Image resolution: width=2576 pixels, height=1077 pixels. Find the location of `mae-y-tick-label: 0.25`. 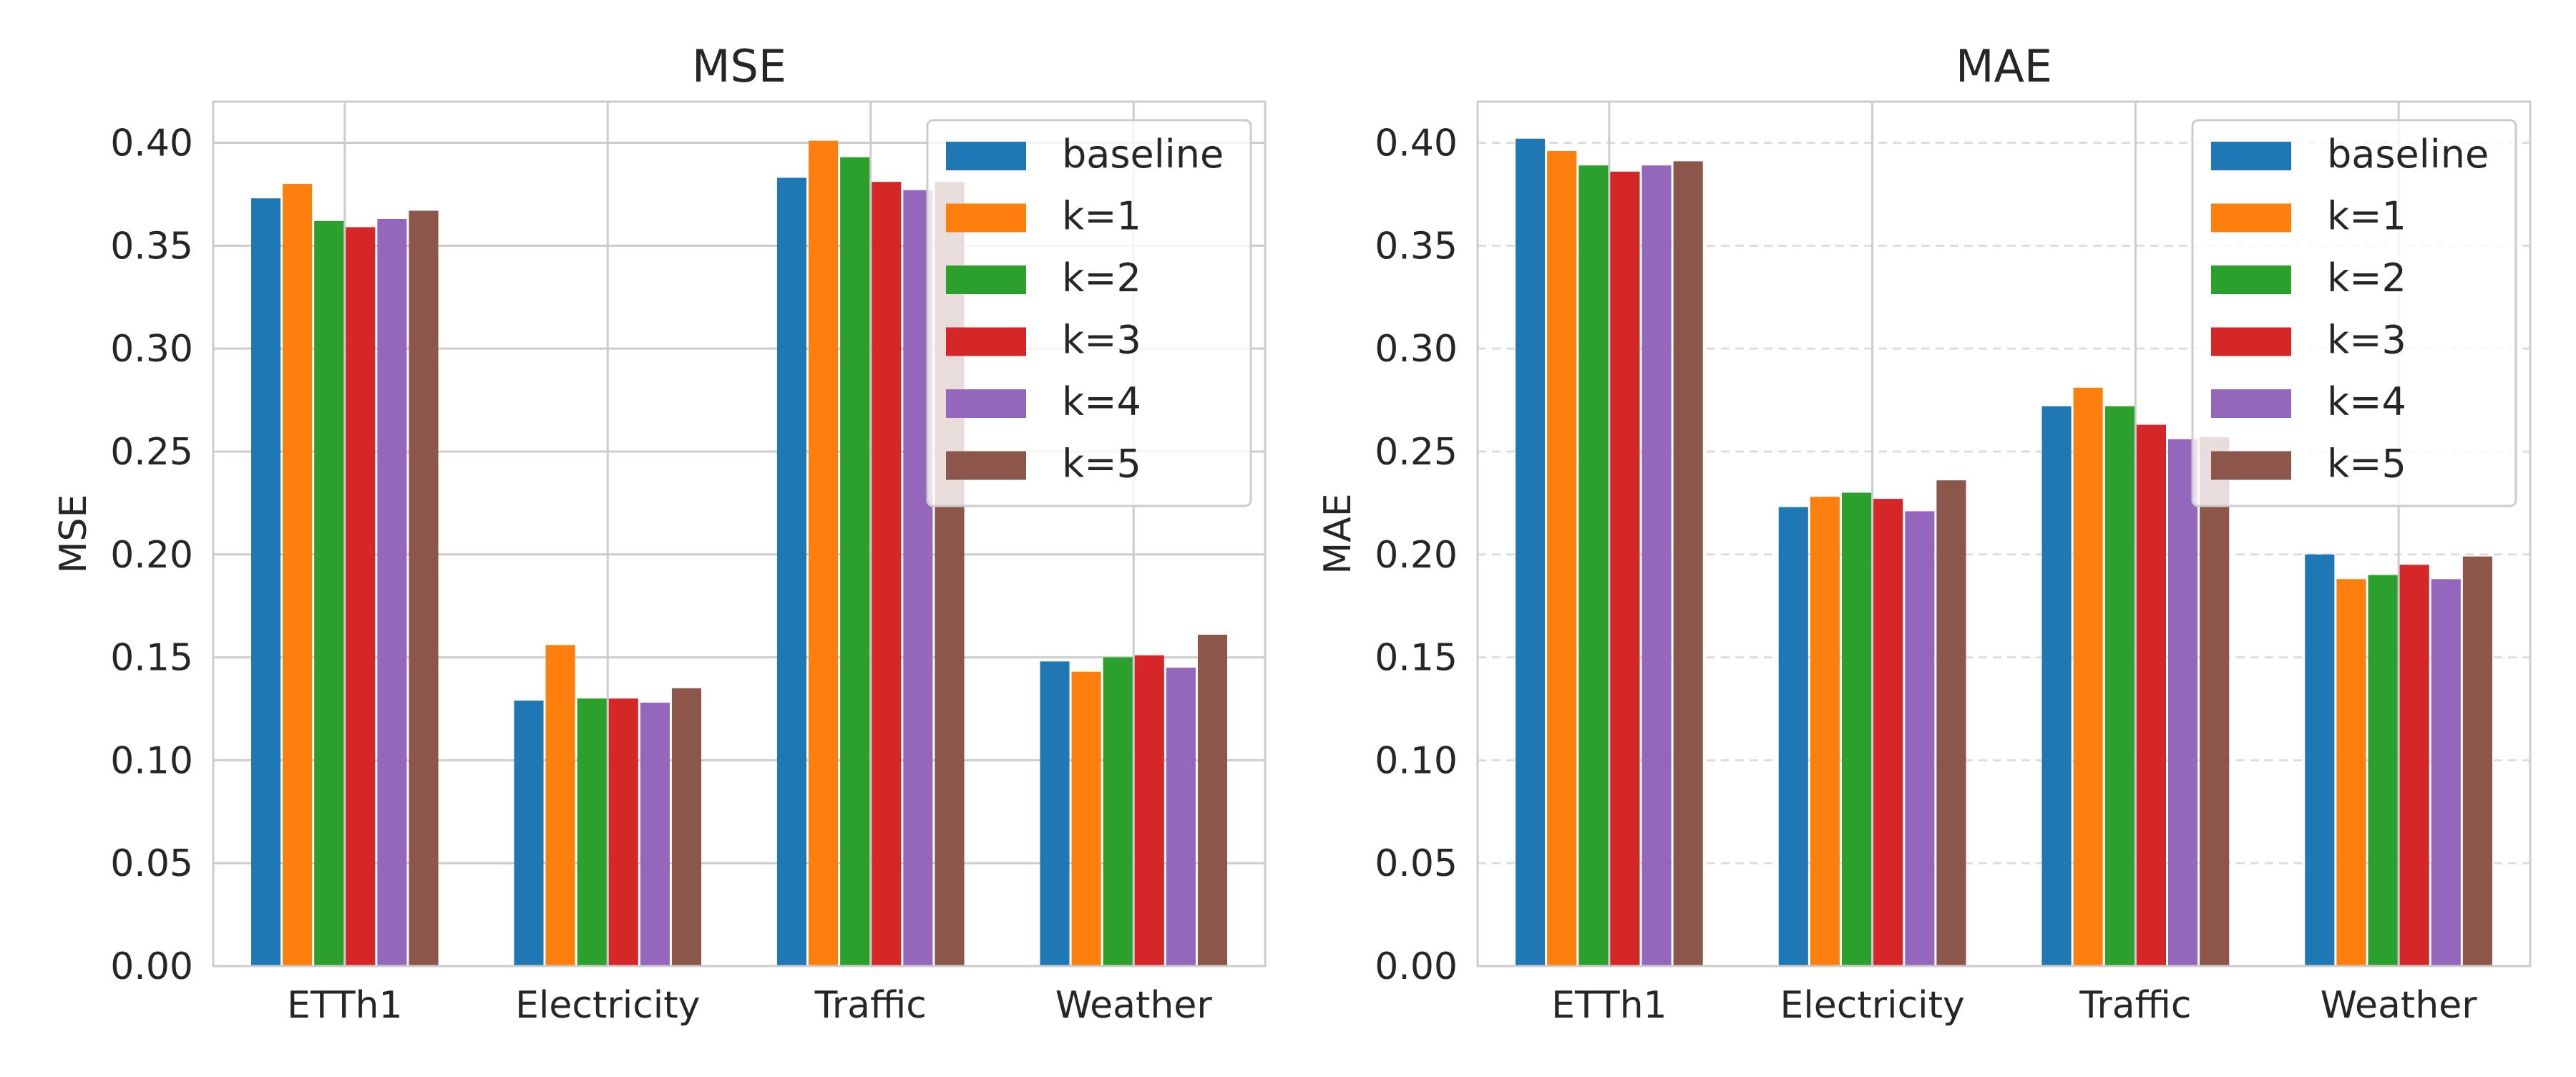

mae-y-tick-label: 0.25 is located at coordinates (1416, 452).